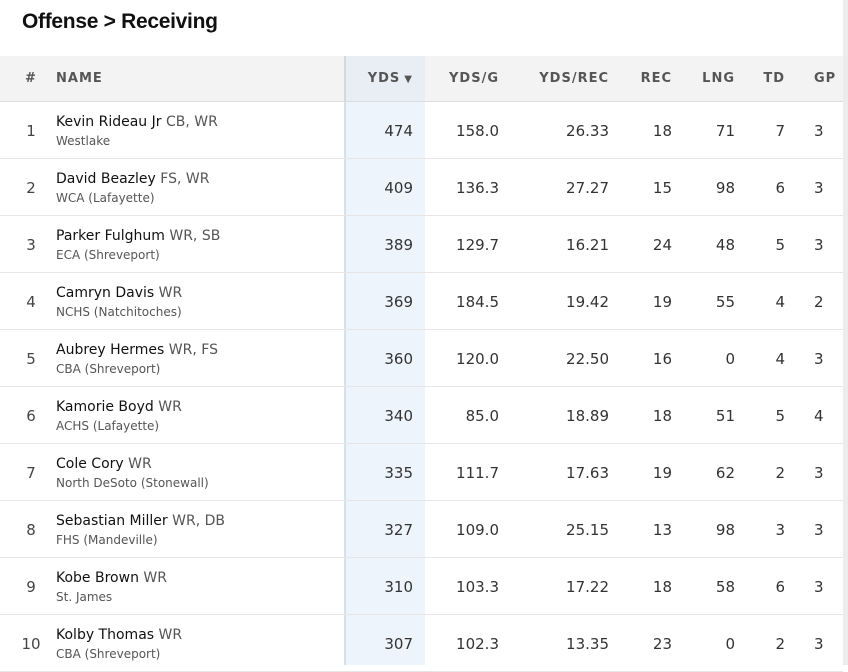  I want to click on player-school-link: NCHS (Natchitoches), so click(119, 312).